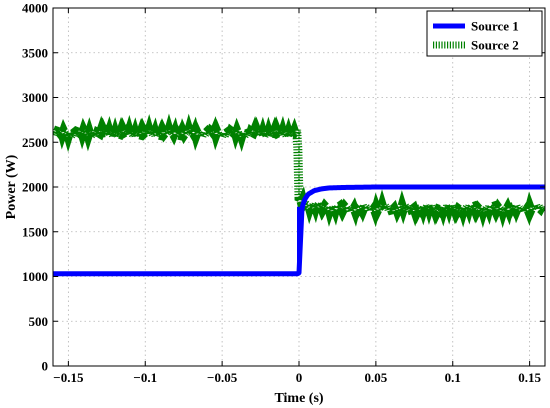 The height and width of the screenshot is (408, 550). Describe the element at coordinates (35, 8) in the screenshot. I see `y-tick-label: 4000` at that location.